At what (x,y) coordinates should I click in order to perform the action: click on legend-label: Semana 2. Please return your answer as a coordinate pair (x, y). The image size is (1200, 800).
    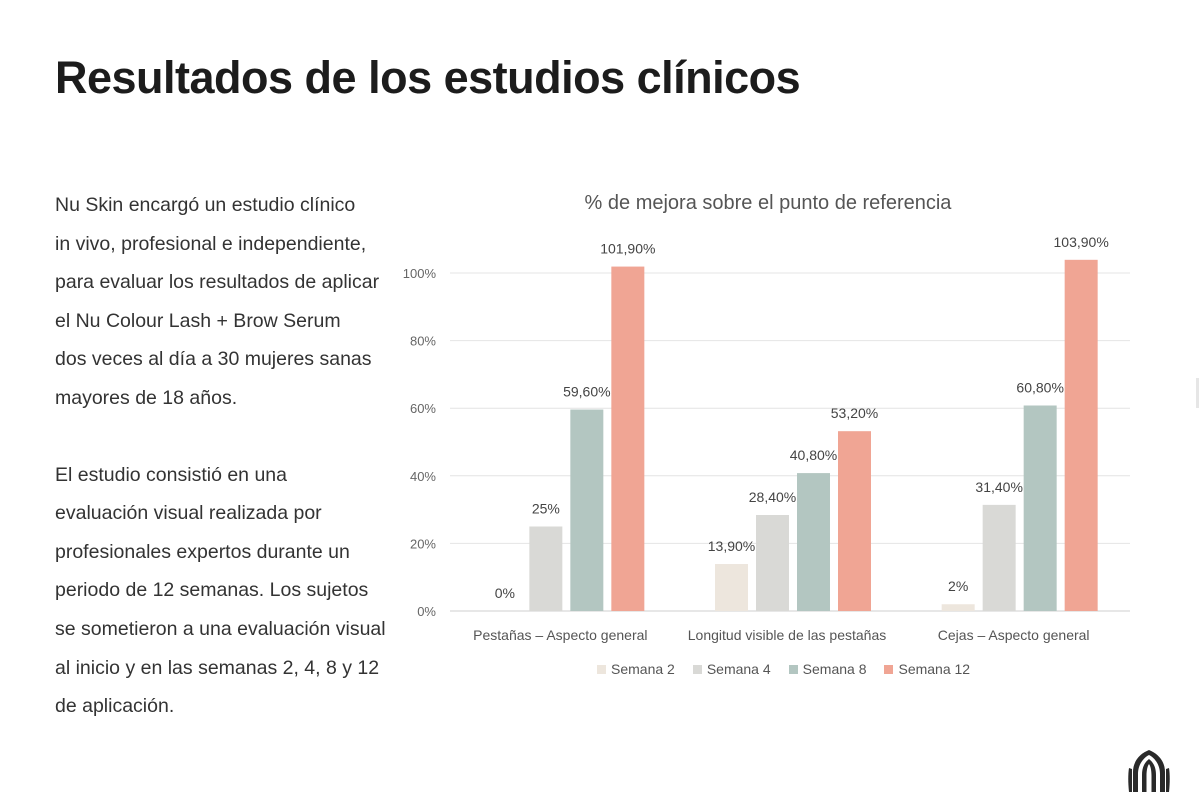
    Looking at the image, I should click on (643, 669).